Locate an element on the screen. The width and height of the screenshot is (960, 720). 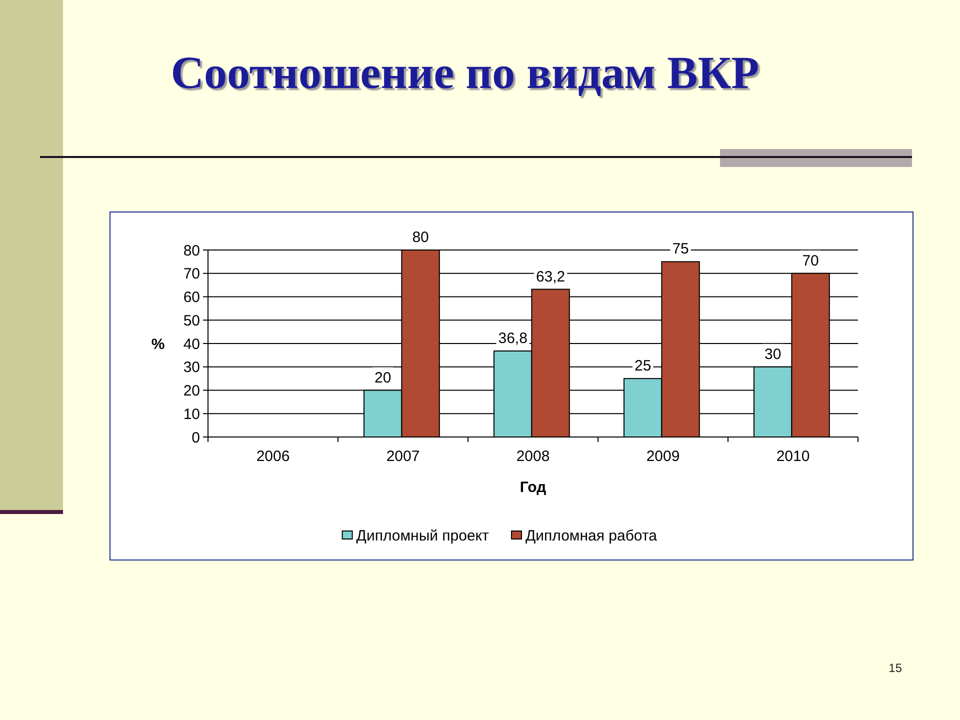
x-tick-label: 2010 is located at coordinates (793, 456).